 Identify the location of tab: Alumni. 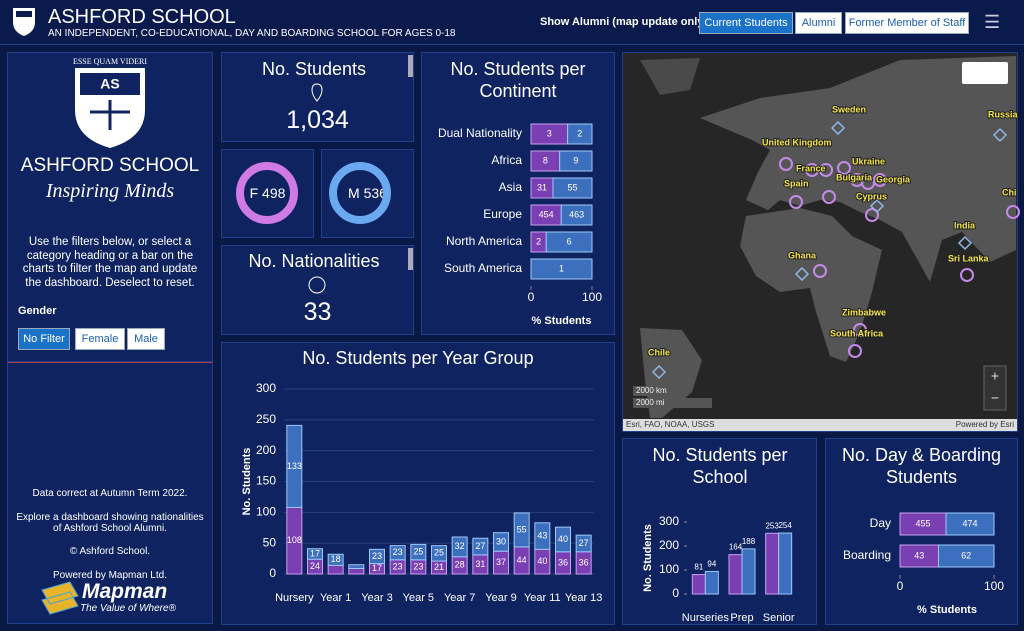
(818, 23).